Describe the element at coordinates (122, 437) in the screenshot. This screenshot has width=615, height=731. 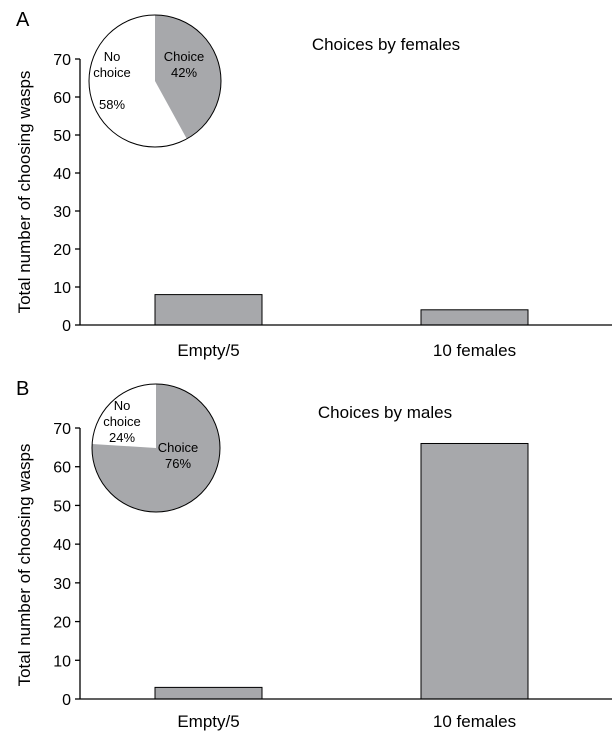
I see `pie-value-no-choice: 24%` at that location.